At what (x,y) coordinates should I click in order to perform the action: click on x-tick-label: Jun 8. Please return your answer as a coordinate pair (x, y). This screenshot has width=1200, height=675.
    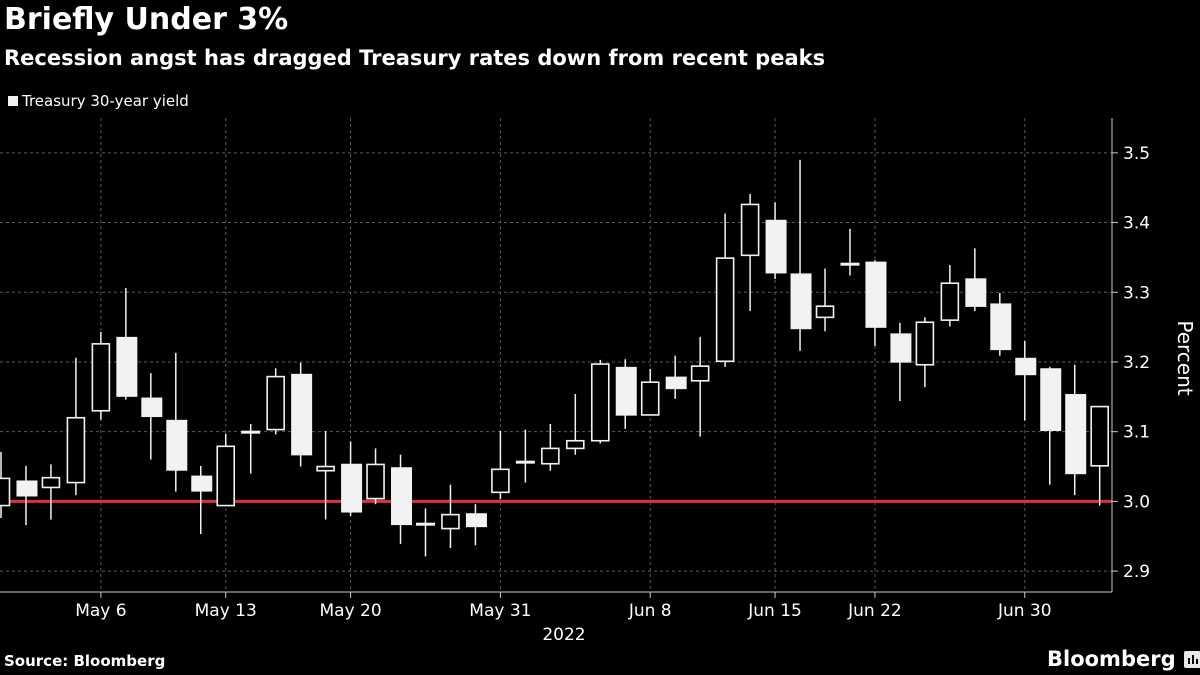
    Looking at the image, I should click on (650, 611).